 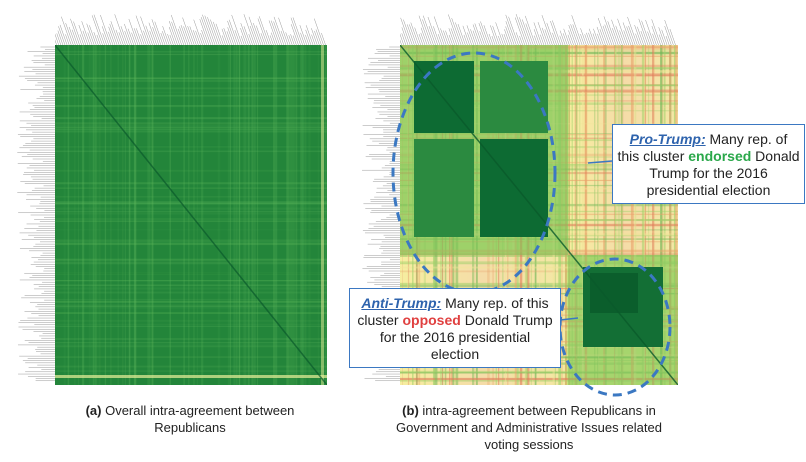 I want to click on pro-trump-cluster-ellipse, so click(x=474, y=173).